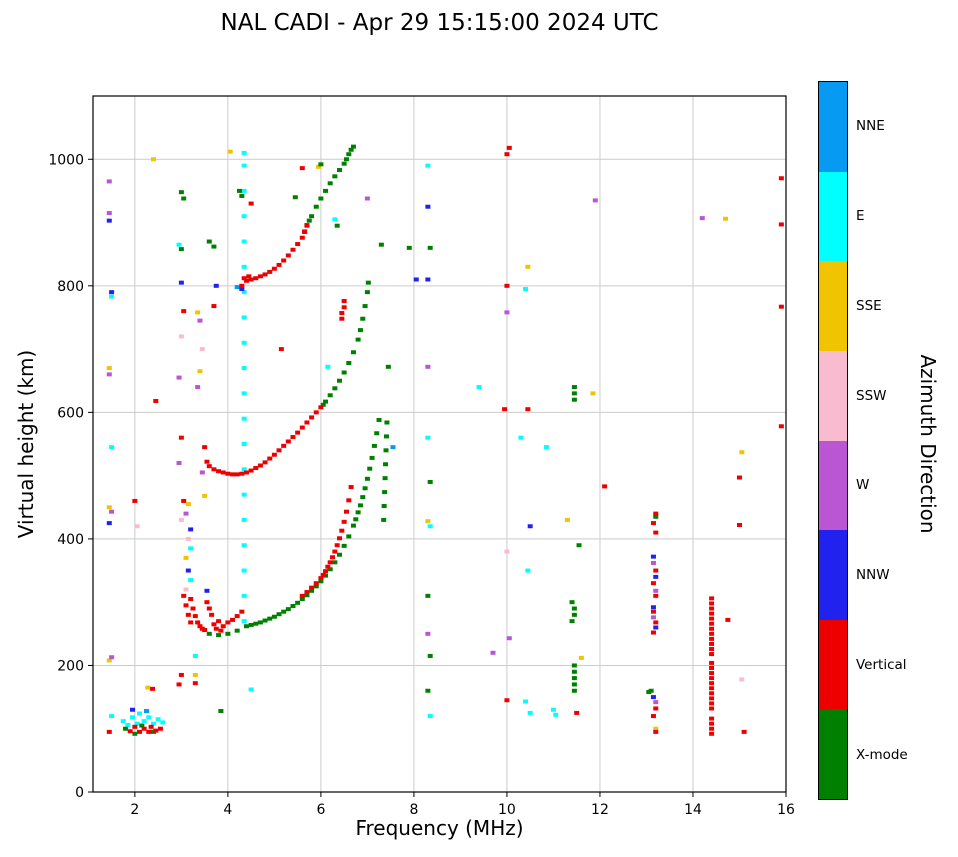 Image resolution: width=958 pixels, height=857 pixels. What do you see at coordinates (869, 305) in the screenshot?
I see `colorbar-tick-label-sse: SSE` at bounding box center [869, 305].